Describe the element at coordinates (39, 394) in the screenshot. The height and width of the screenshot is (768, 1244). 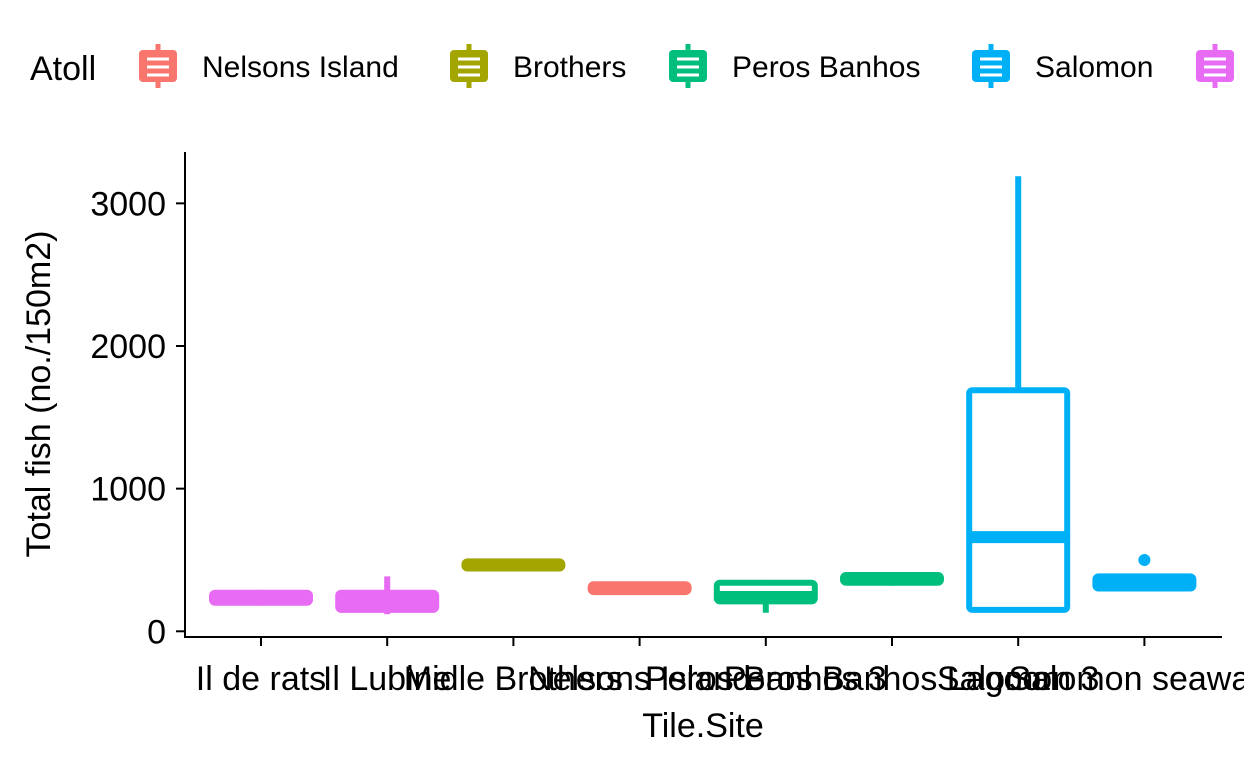
I see `y-axis-title: Total fish (no./150m2)` at that location.